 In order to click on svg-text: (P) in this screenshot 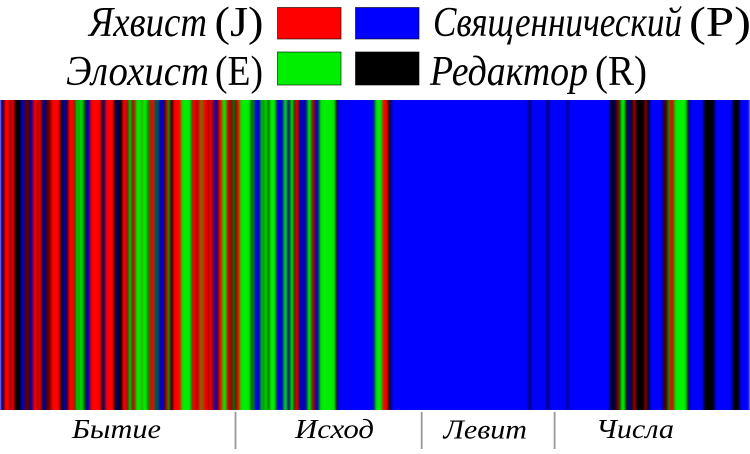, I will do `click(719, 23)`.